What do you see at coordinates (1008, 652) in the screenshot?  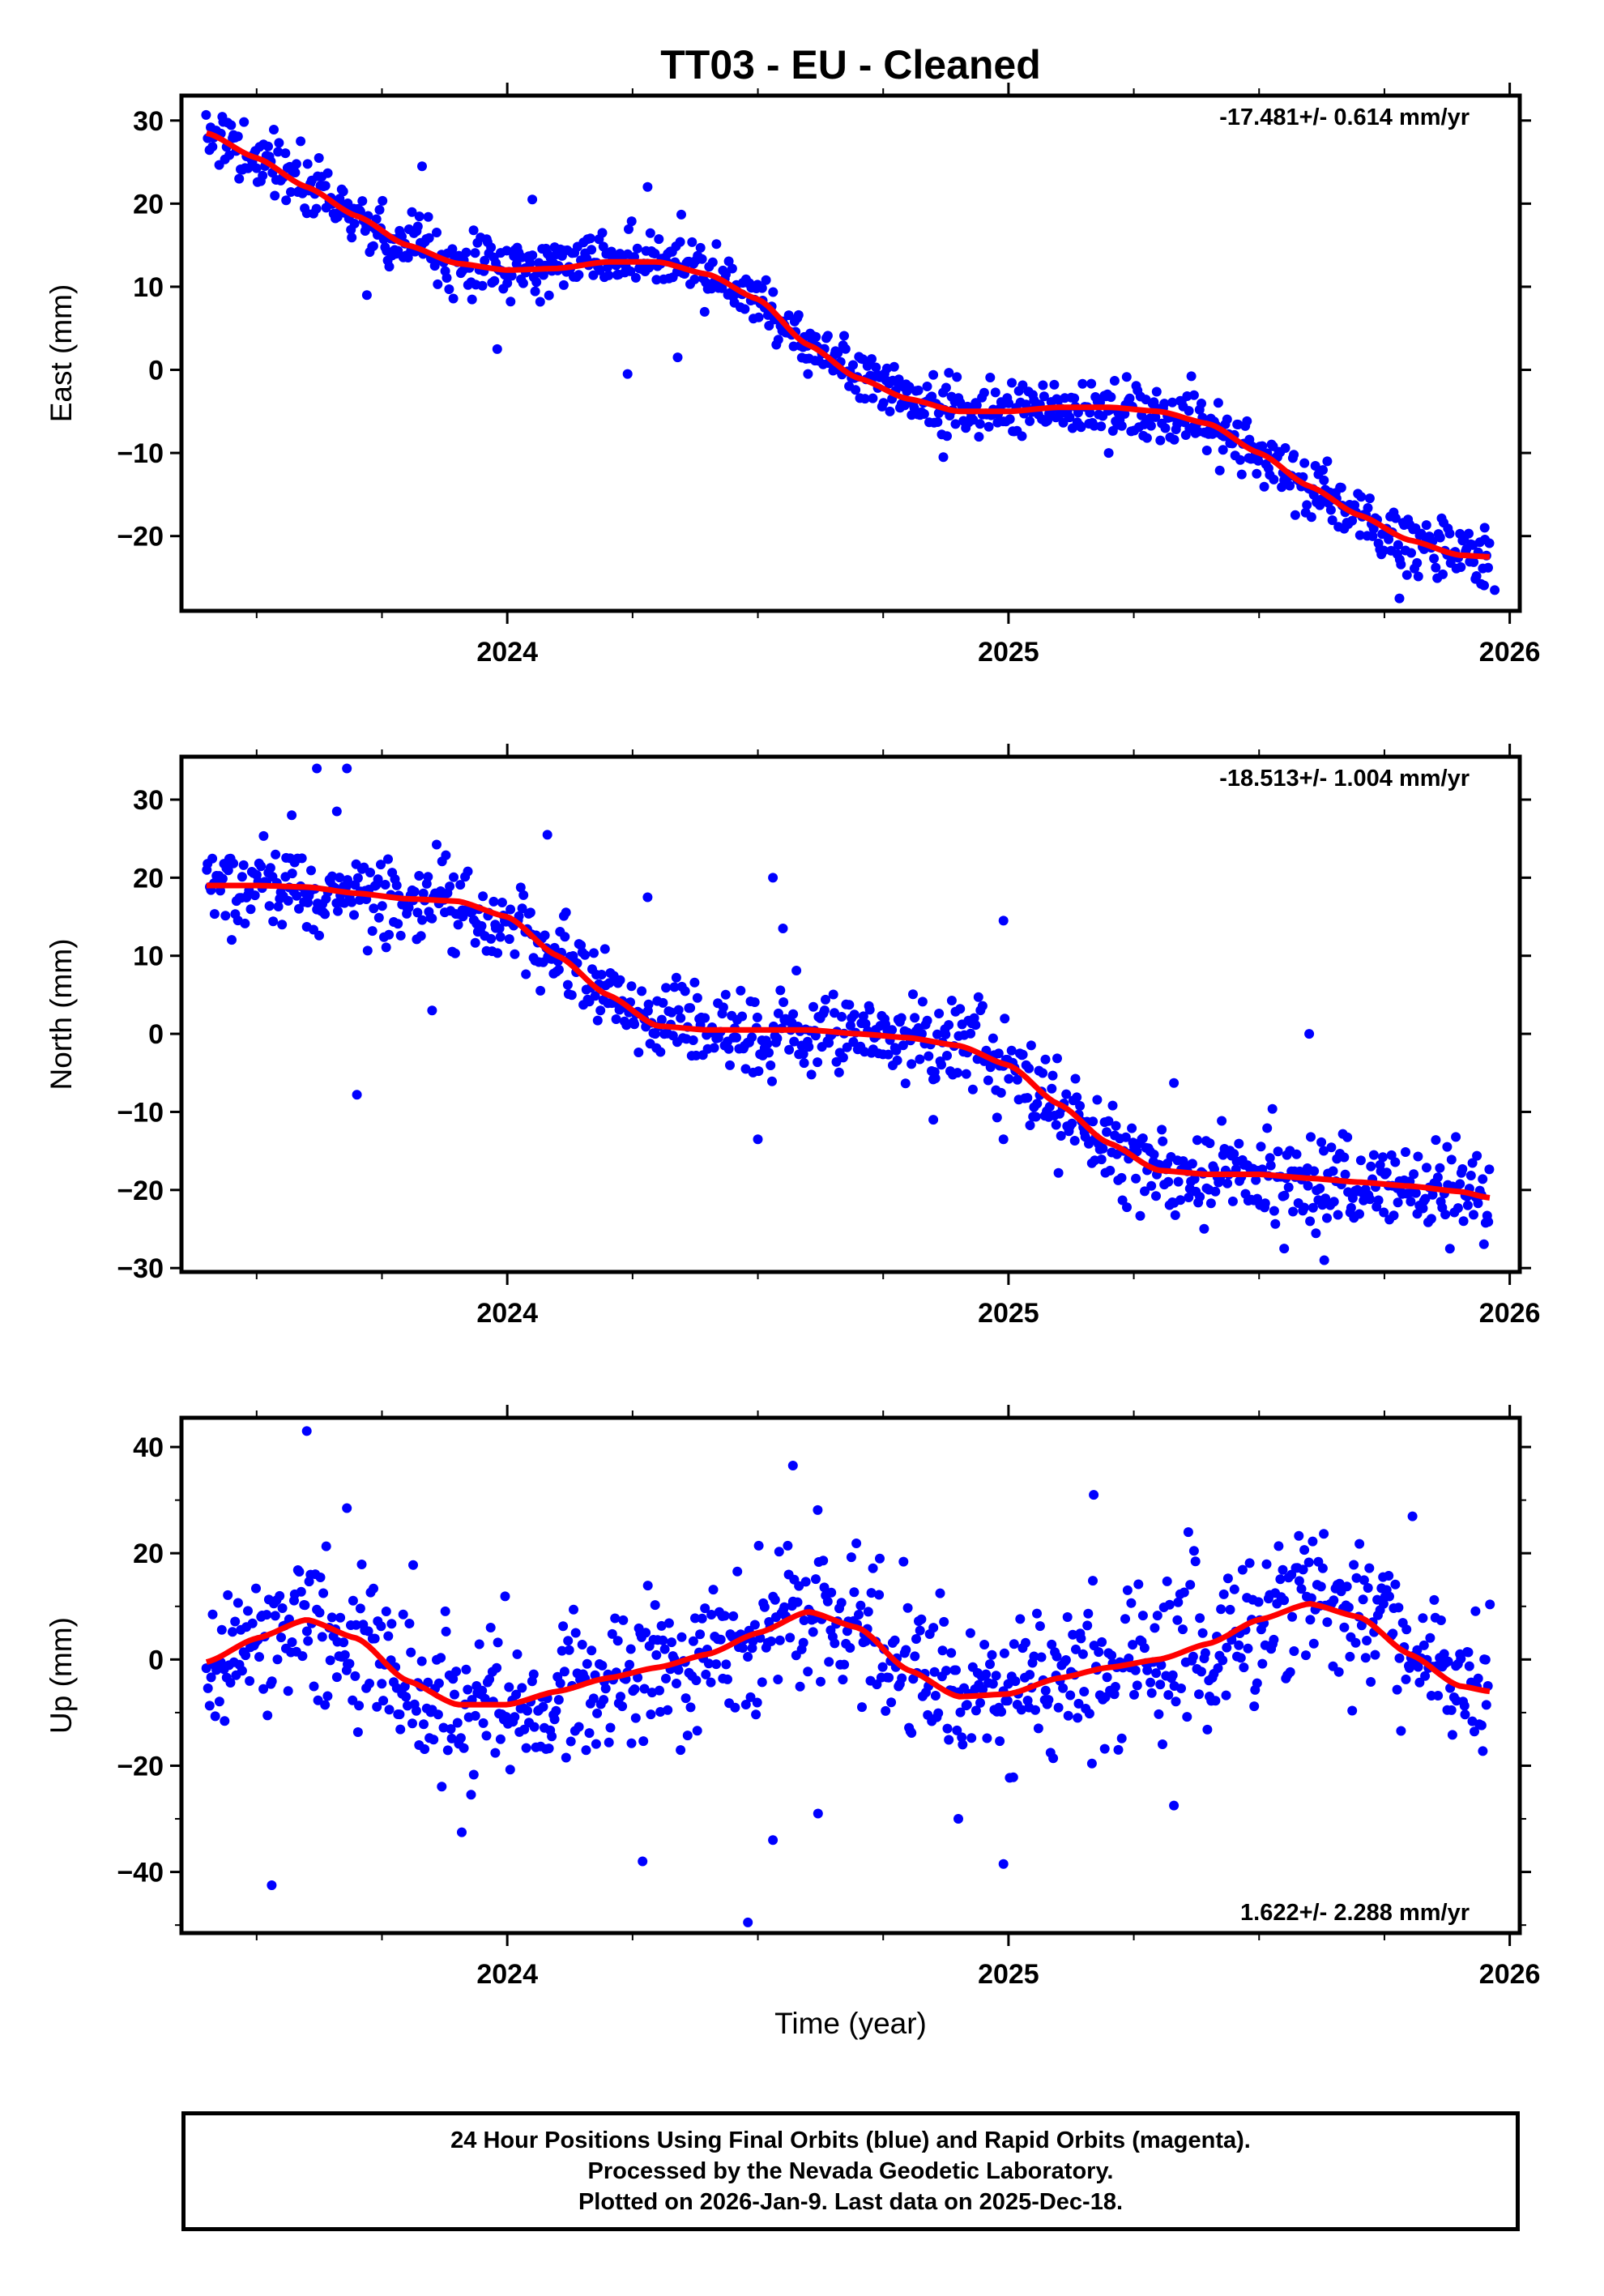 I see `x-tick-label: 2025` at bounding box center [1008, 652].